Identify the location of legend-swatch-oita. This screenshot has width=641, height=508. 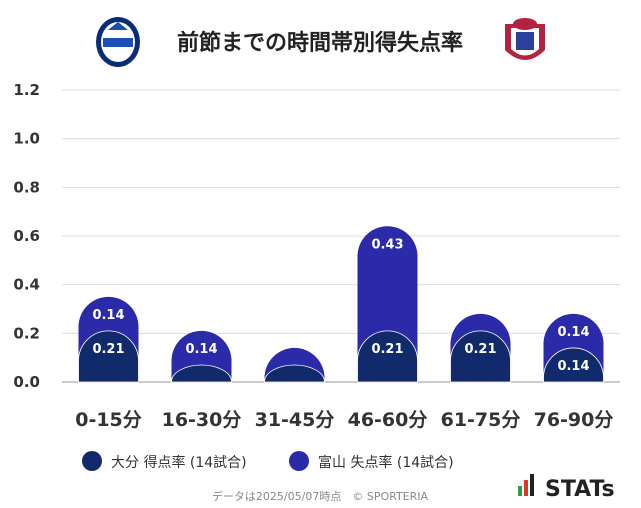
(92, 461).